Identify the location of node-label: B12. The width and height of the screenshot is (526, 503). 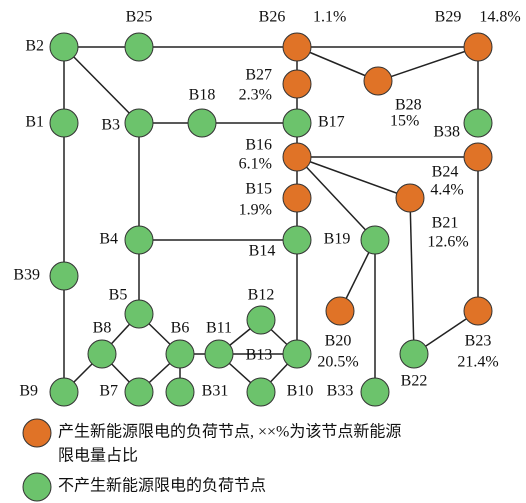
(261, 295).